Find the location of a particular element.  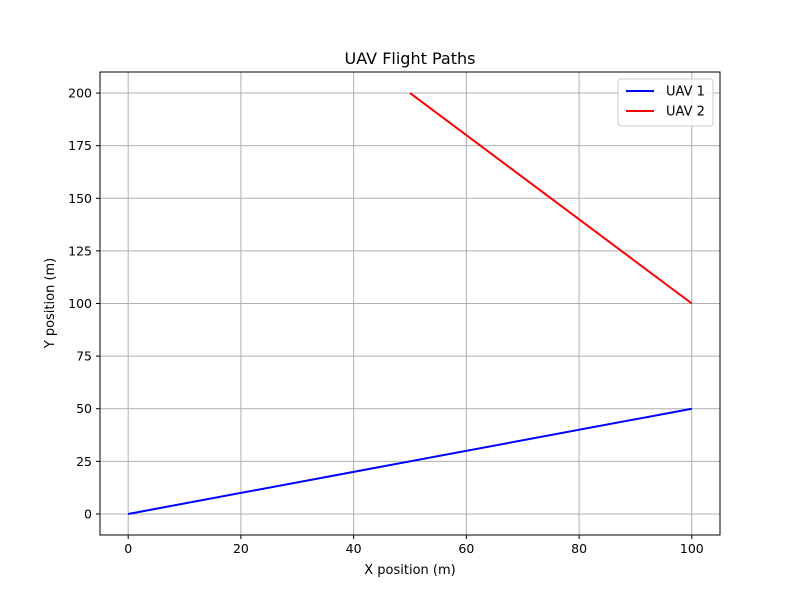

x-tick-label: 60 is located at coordinates (466, 548).